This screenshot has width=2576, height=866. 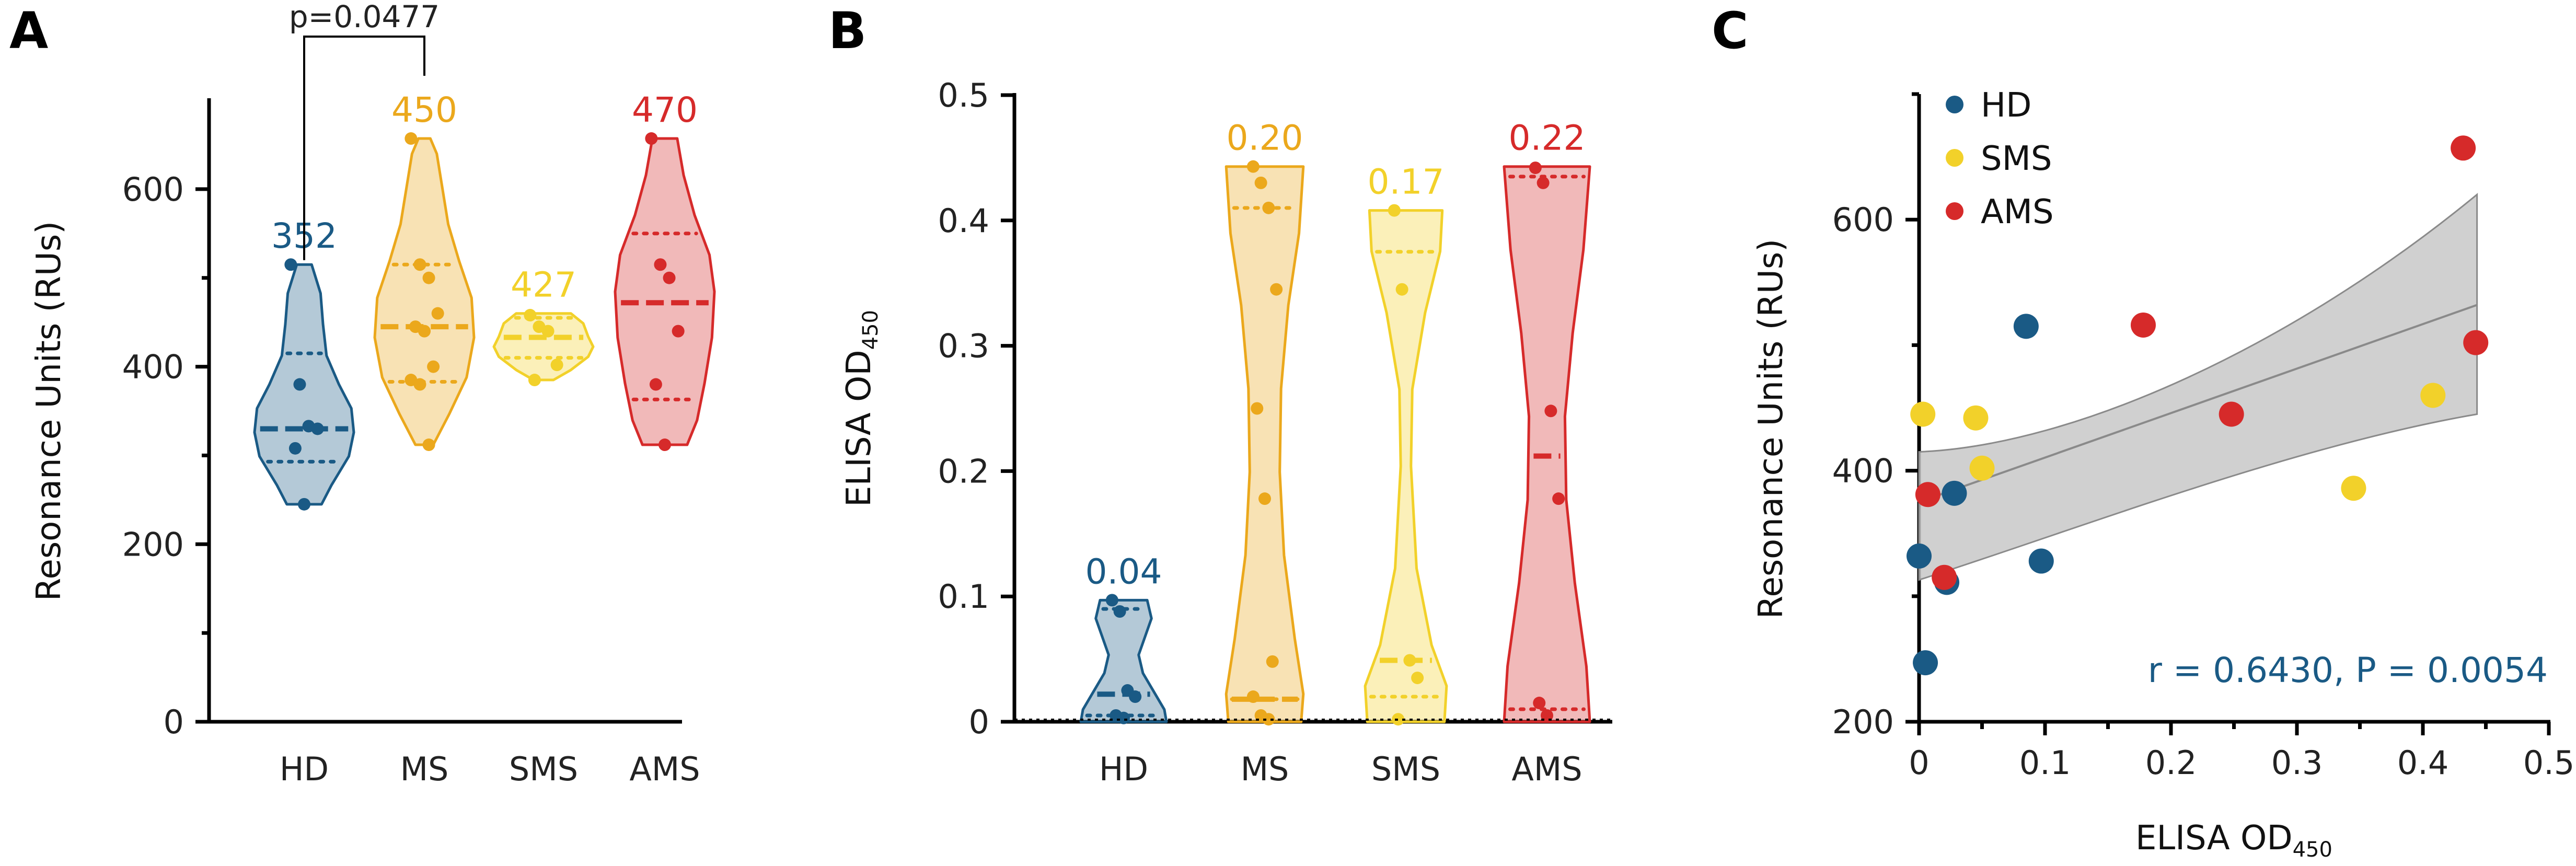 I want to click on x-tick-label: MS, so click(x=1265, y=769).